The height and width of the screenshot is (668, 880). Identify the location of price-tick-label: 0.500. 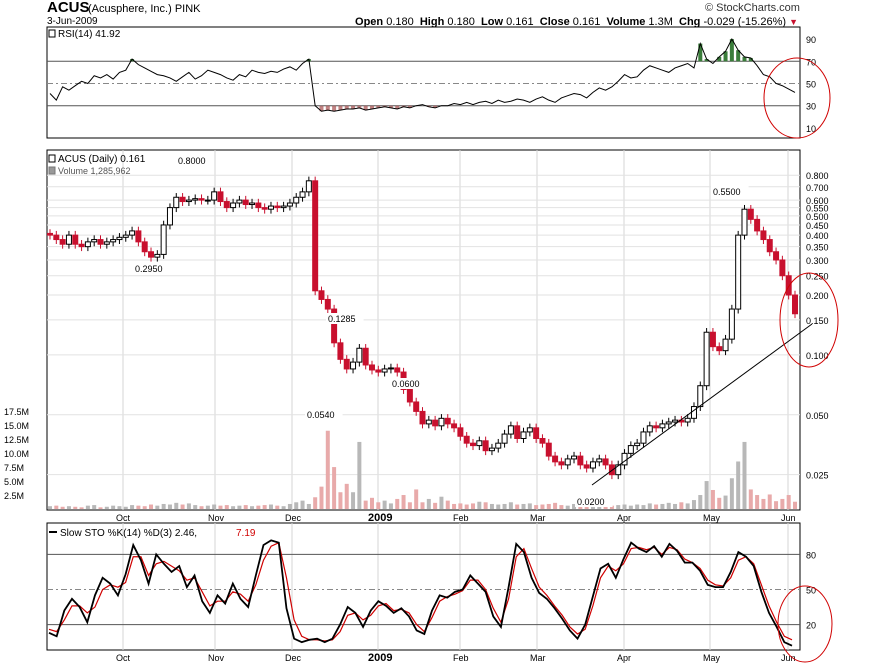
(817, 217).